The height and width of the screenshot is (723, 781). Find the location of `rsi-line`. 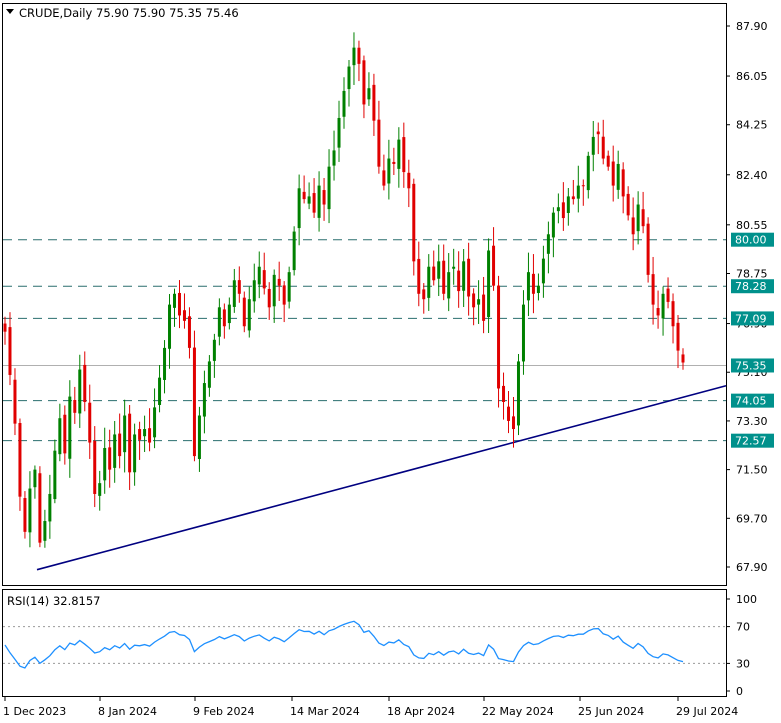

rsi-line is located at coordinates (344, 644).